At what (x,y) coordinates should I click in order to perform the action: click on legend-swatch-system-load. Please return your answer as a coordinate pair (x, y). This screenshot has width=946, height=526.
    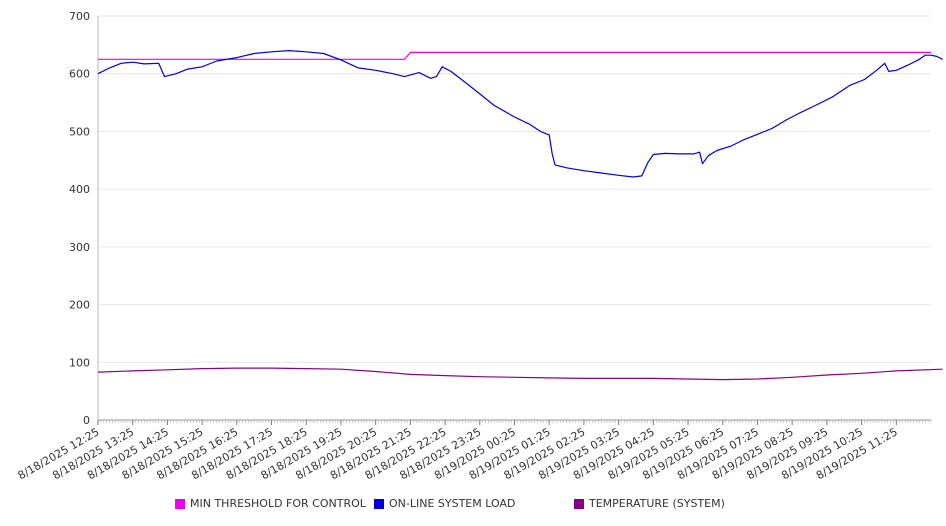
    Looking at the image, I should click on (379, 503).